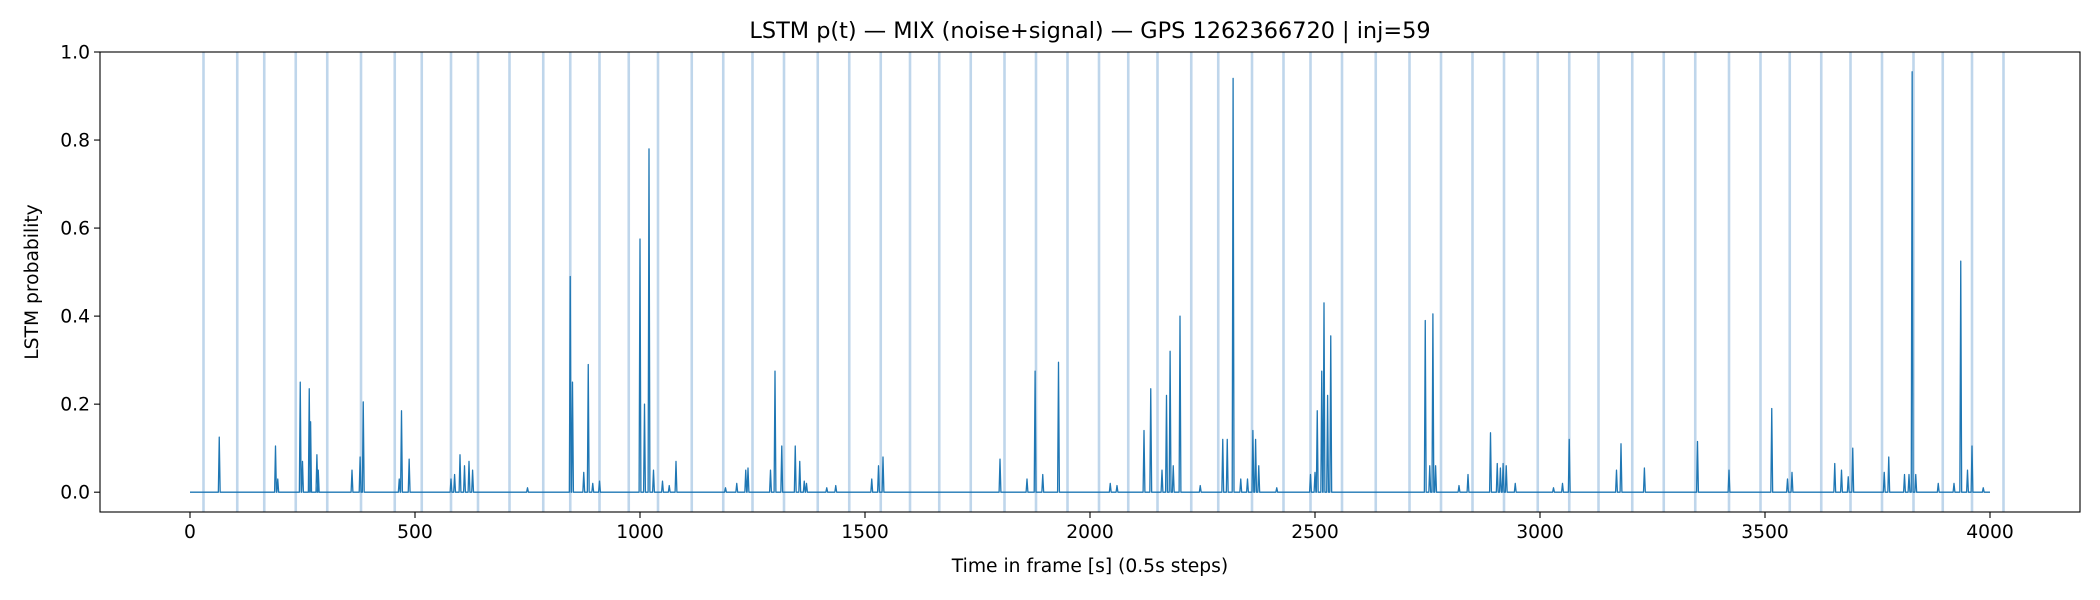  Describe the element at coordinates (190, 532) in the screenshot. I see `x-tick-label: 0` at that location.